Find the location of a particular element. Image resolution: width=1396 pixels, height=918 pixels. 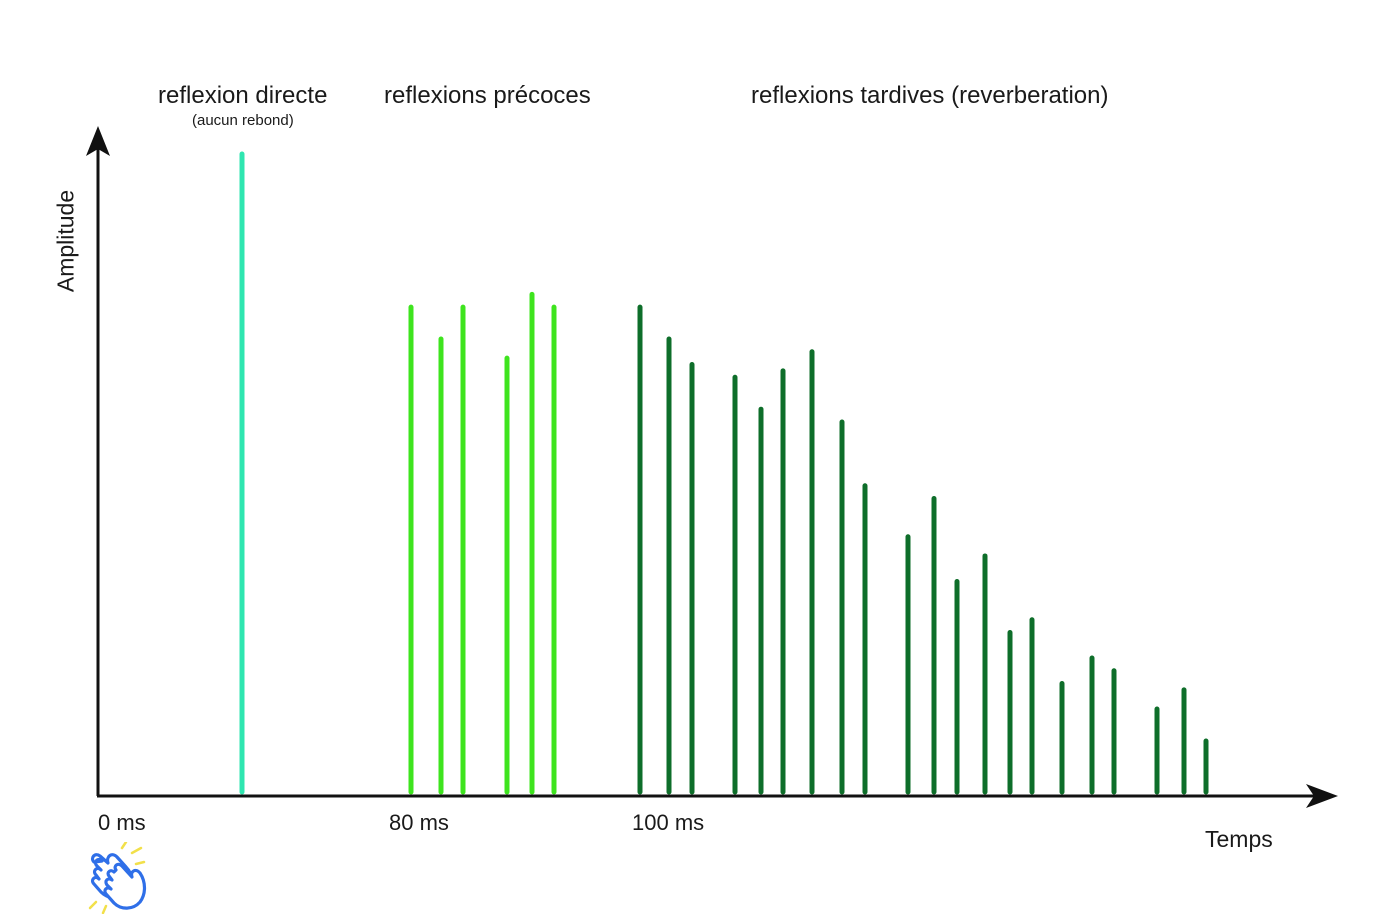

tick-label-80ms: 80 ms is located at coordinates (419, 822).